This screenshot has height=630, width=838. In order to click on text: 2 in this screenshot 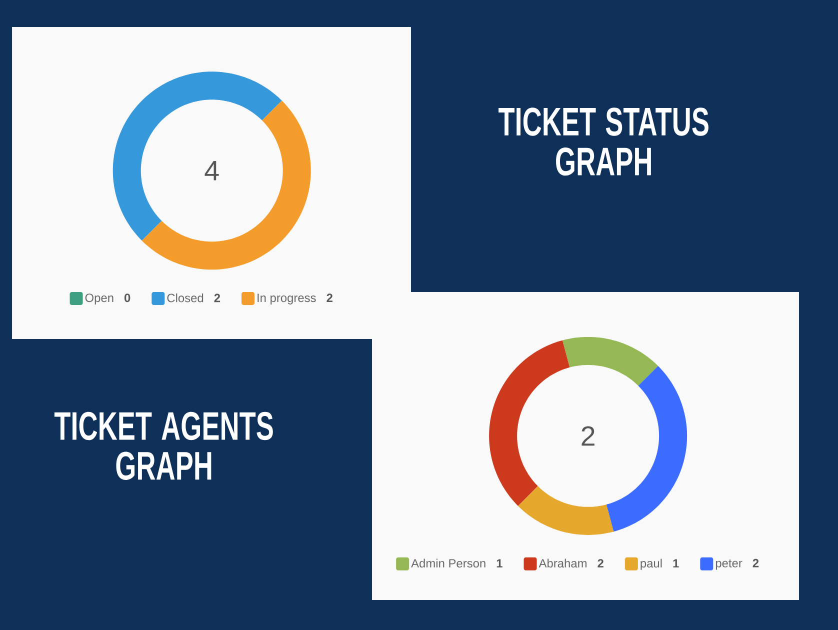, I will do `click(588, 436)`.